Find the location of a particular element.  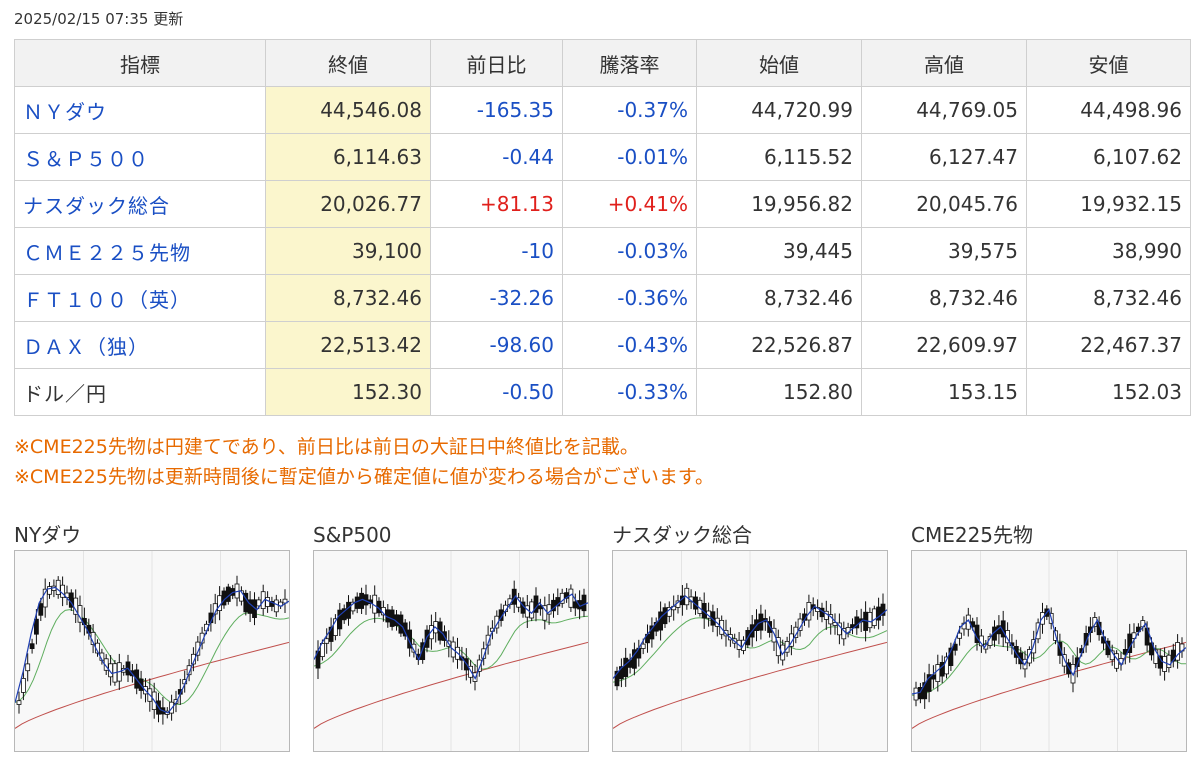

ma-mid-line is located at coordinates (152, 657).